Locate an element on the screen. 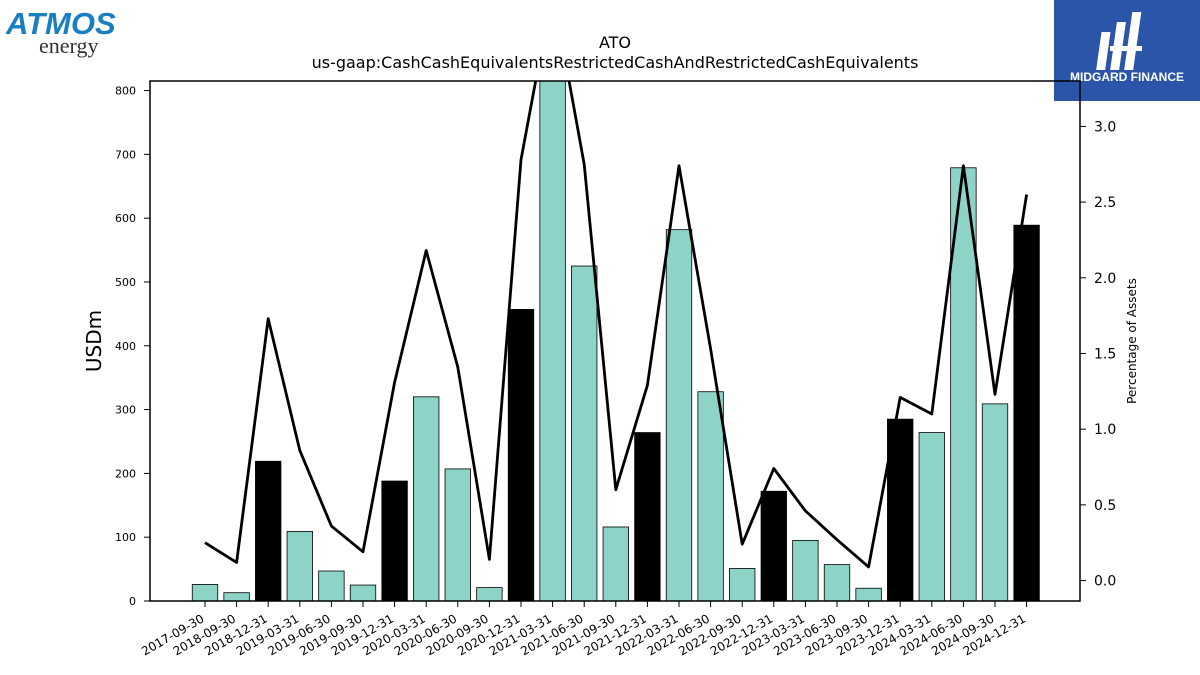 Image resolution: width=1200 pixels, height=675 pixels. left-axis-ticks: 0 100 200 300 400 500 600 700 800 is located at coordinates (132, 346).